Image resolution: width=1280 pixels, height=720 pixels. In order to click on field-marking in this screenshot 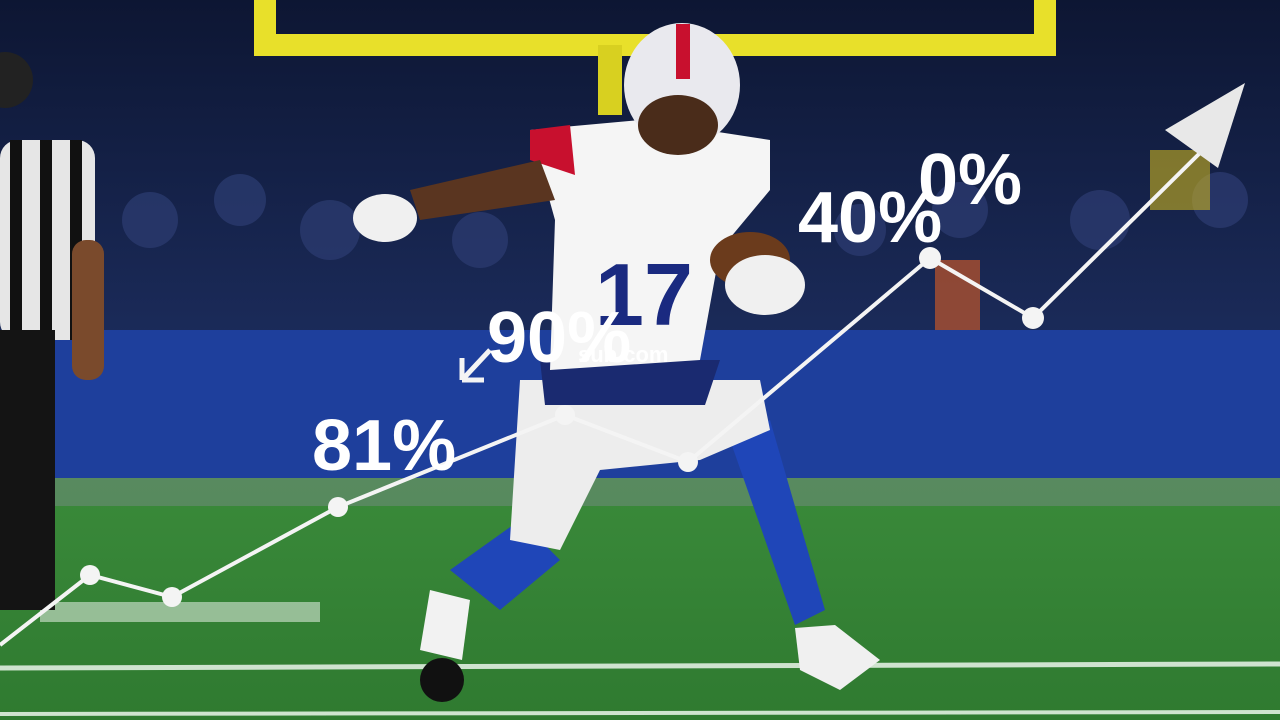, I will do `click(180, 612)`.